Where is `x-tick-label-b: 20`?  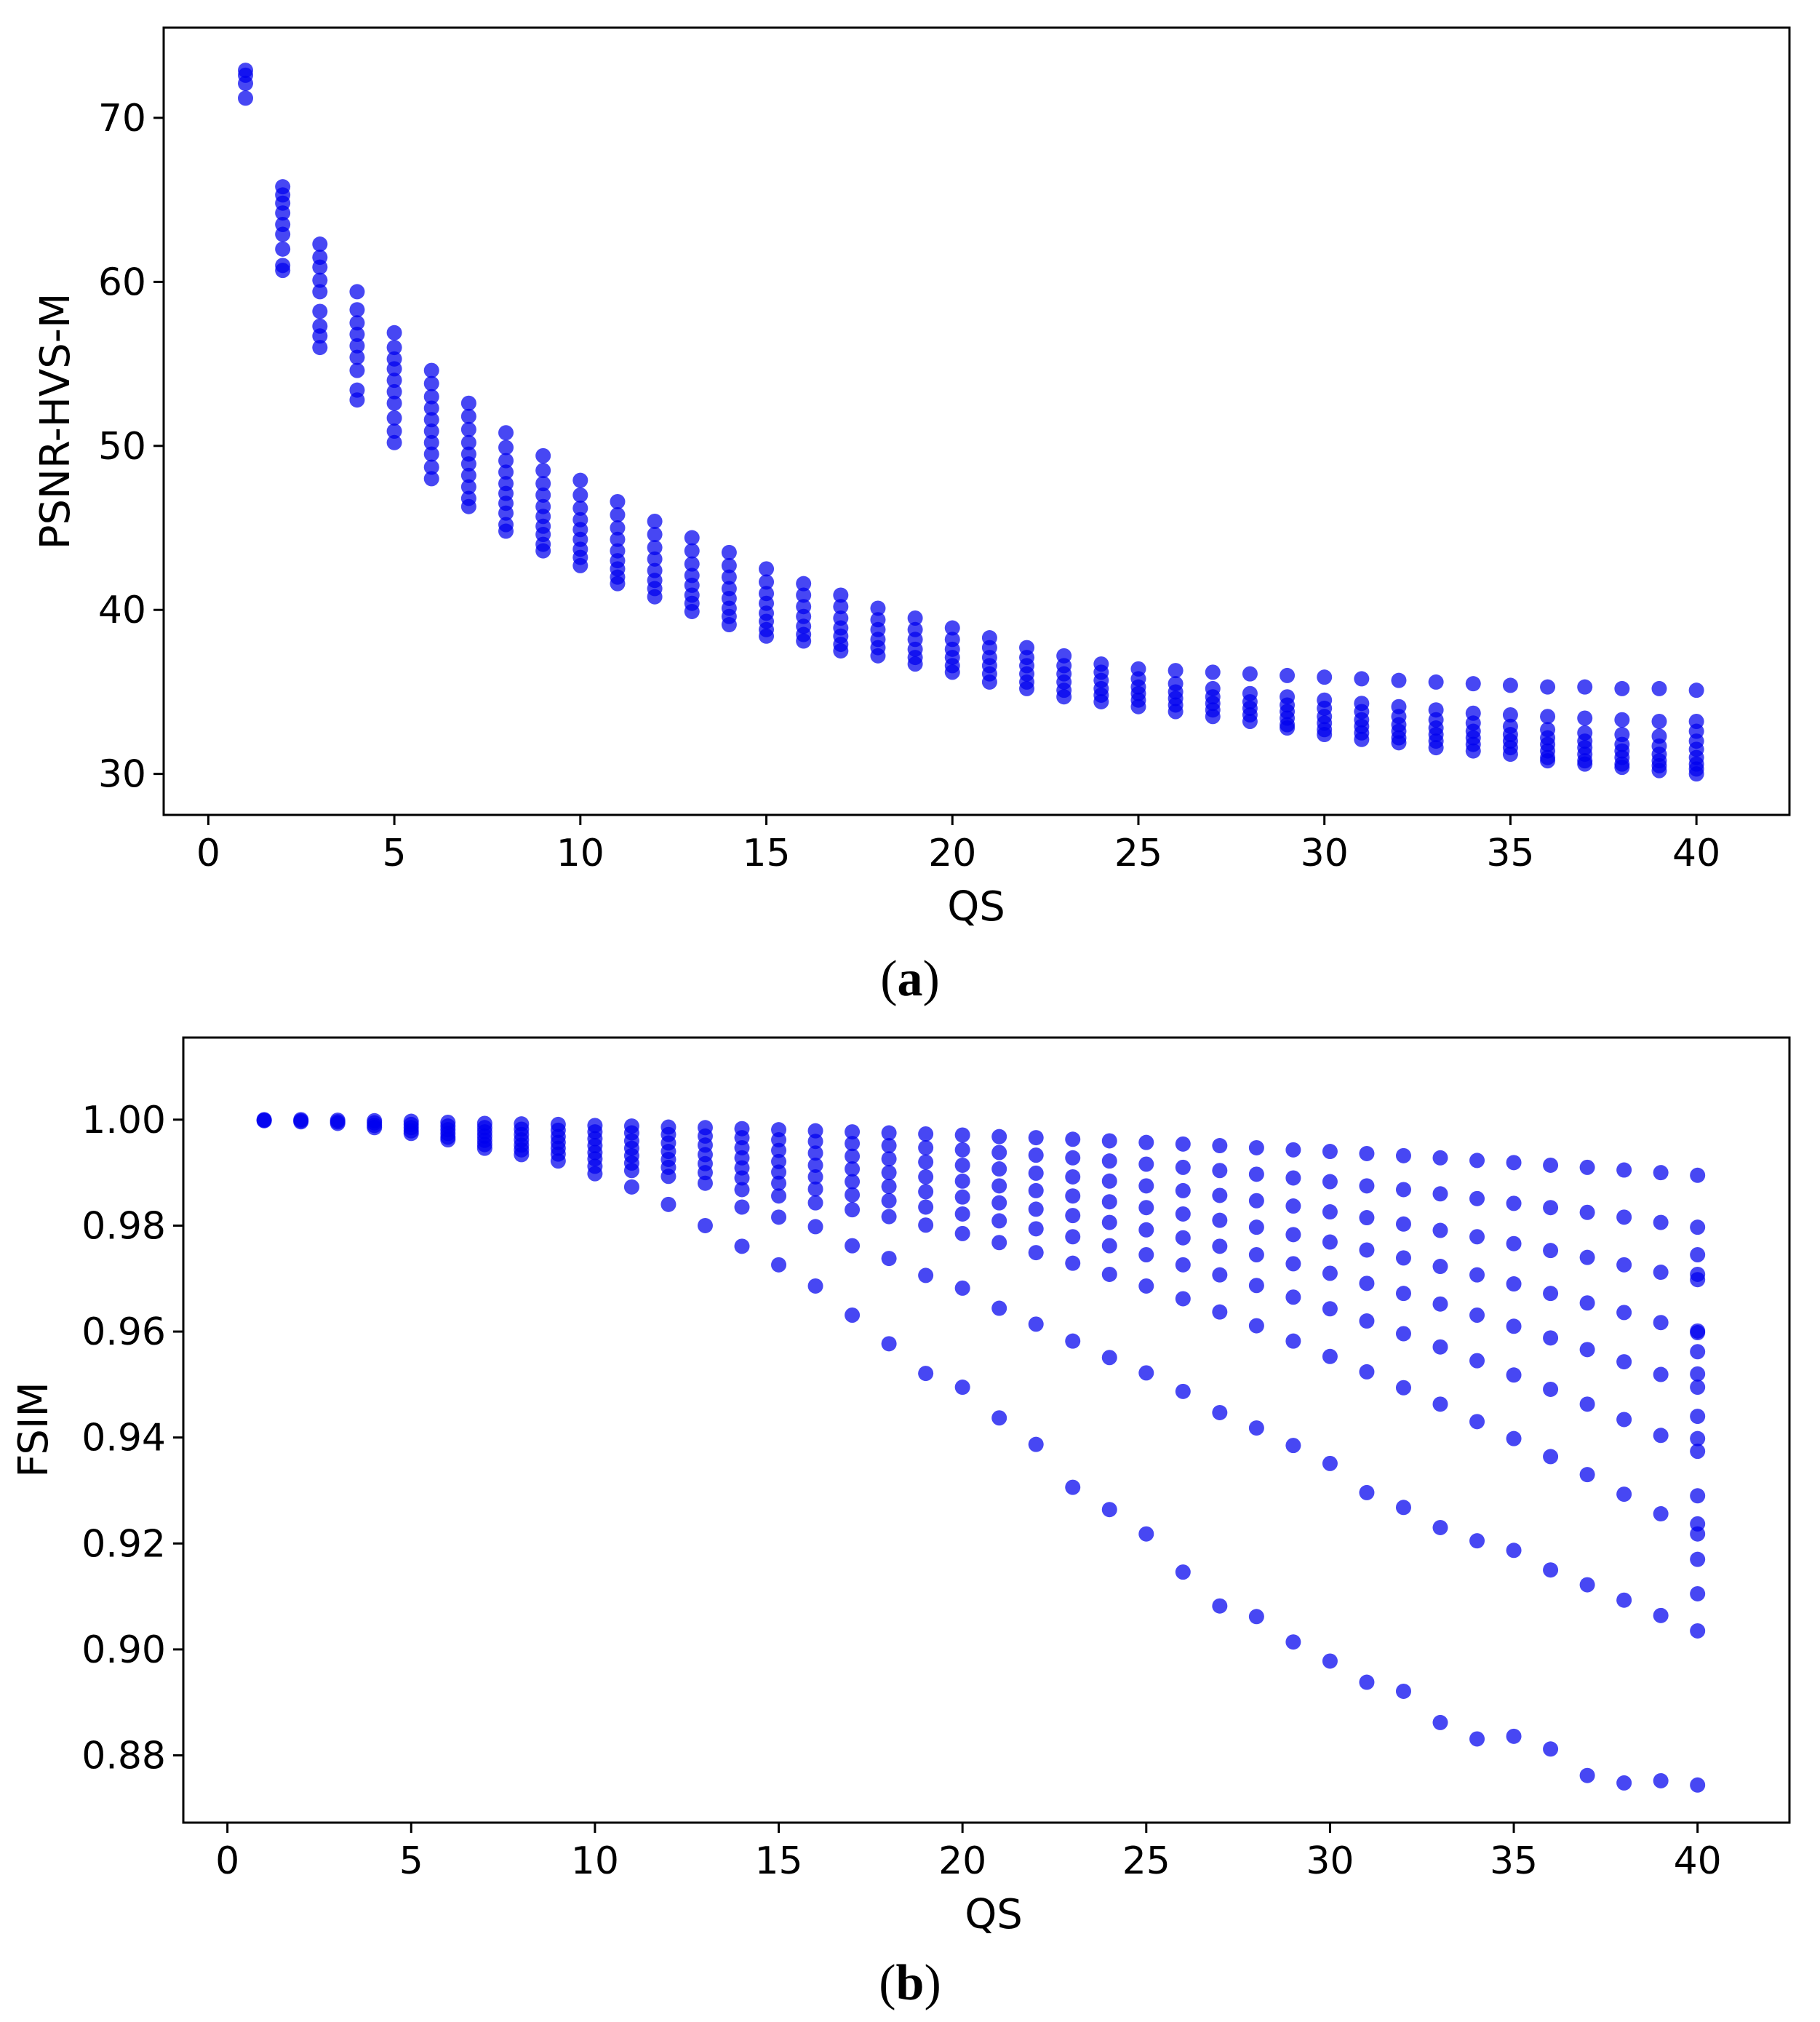 x-tick-label-b: 20 is located at coordinates (962, 1861).